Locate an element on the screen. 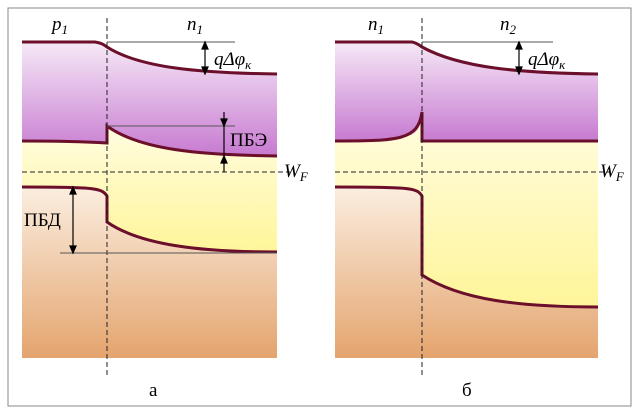  panel-a-fermi-label: WF is located at coordinates (296, 172).